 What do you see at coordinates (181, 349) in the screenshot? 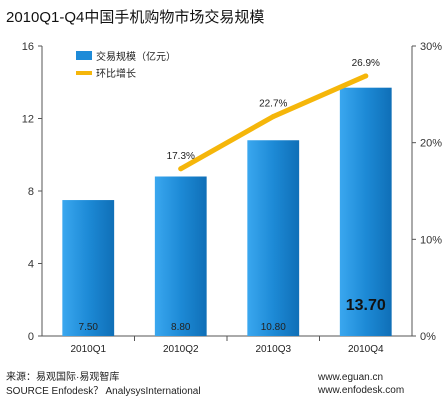
I see `x-tick-label: 2010Q2` at bounding box center [181, 349].